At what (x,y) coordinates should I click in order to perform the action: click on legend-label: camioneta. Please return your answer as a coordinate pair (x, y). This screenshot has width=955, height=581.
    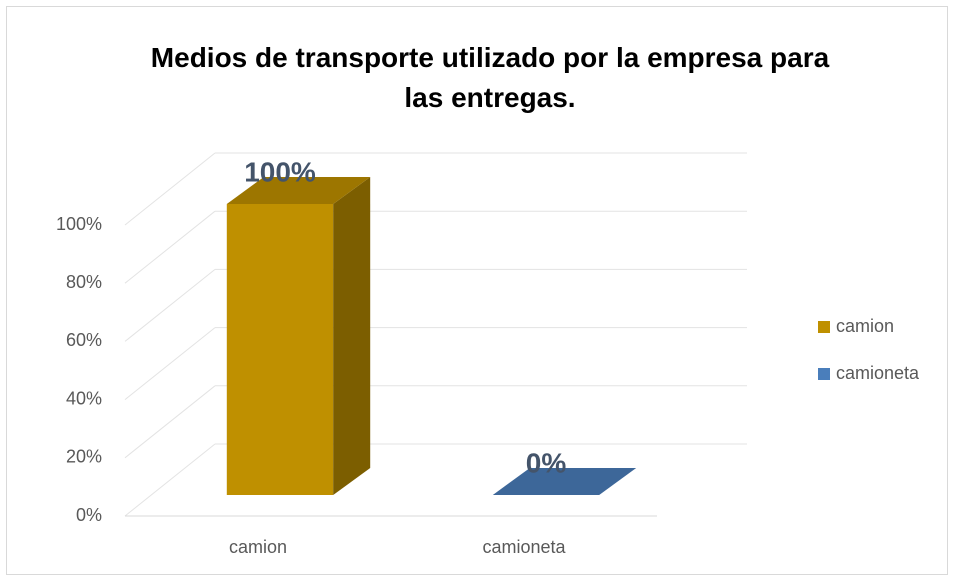
    Looking at the image, I should click on (878, 373).